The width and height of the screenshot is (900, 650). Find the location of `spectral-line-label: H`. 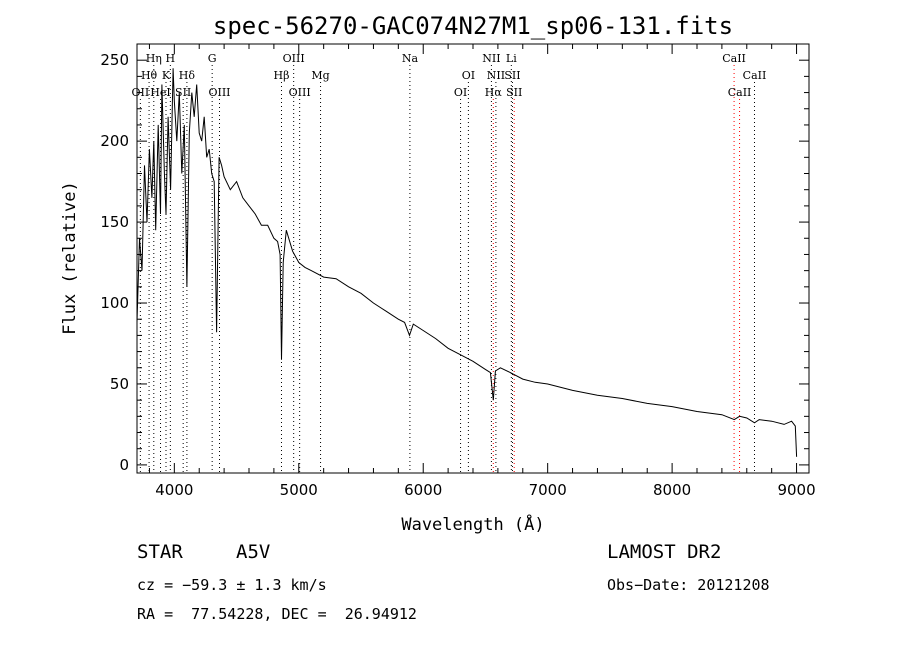

spectral-line-label: H is located at coordinates (171, 58).